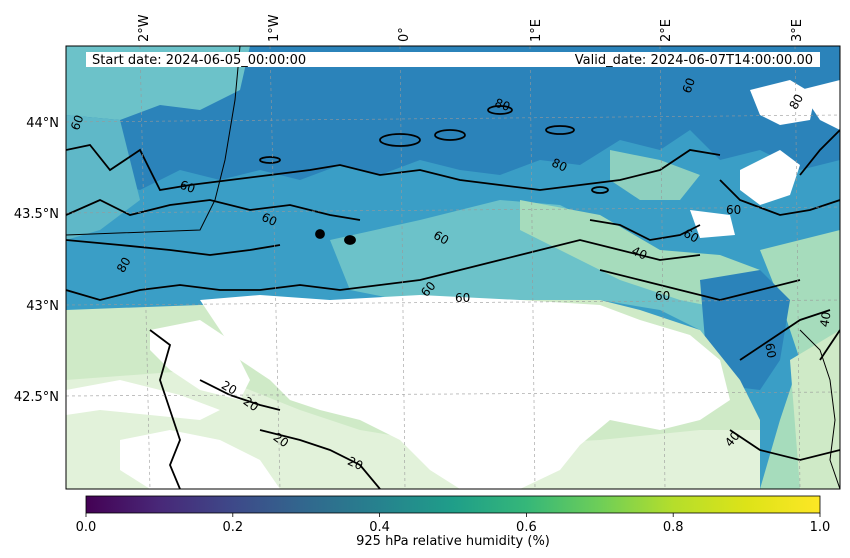 This screenshot has height=558, width=850. What do you see at coordinates (673, 527) in the screenshot?
I see `colorbar-tick: 0.8` at bounding box center [673, 527].